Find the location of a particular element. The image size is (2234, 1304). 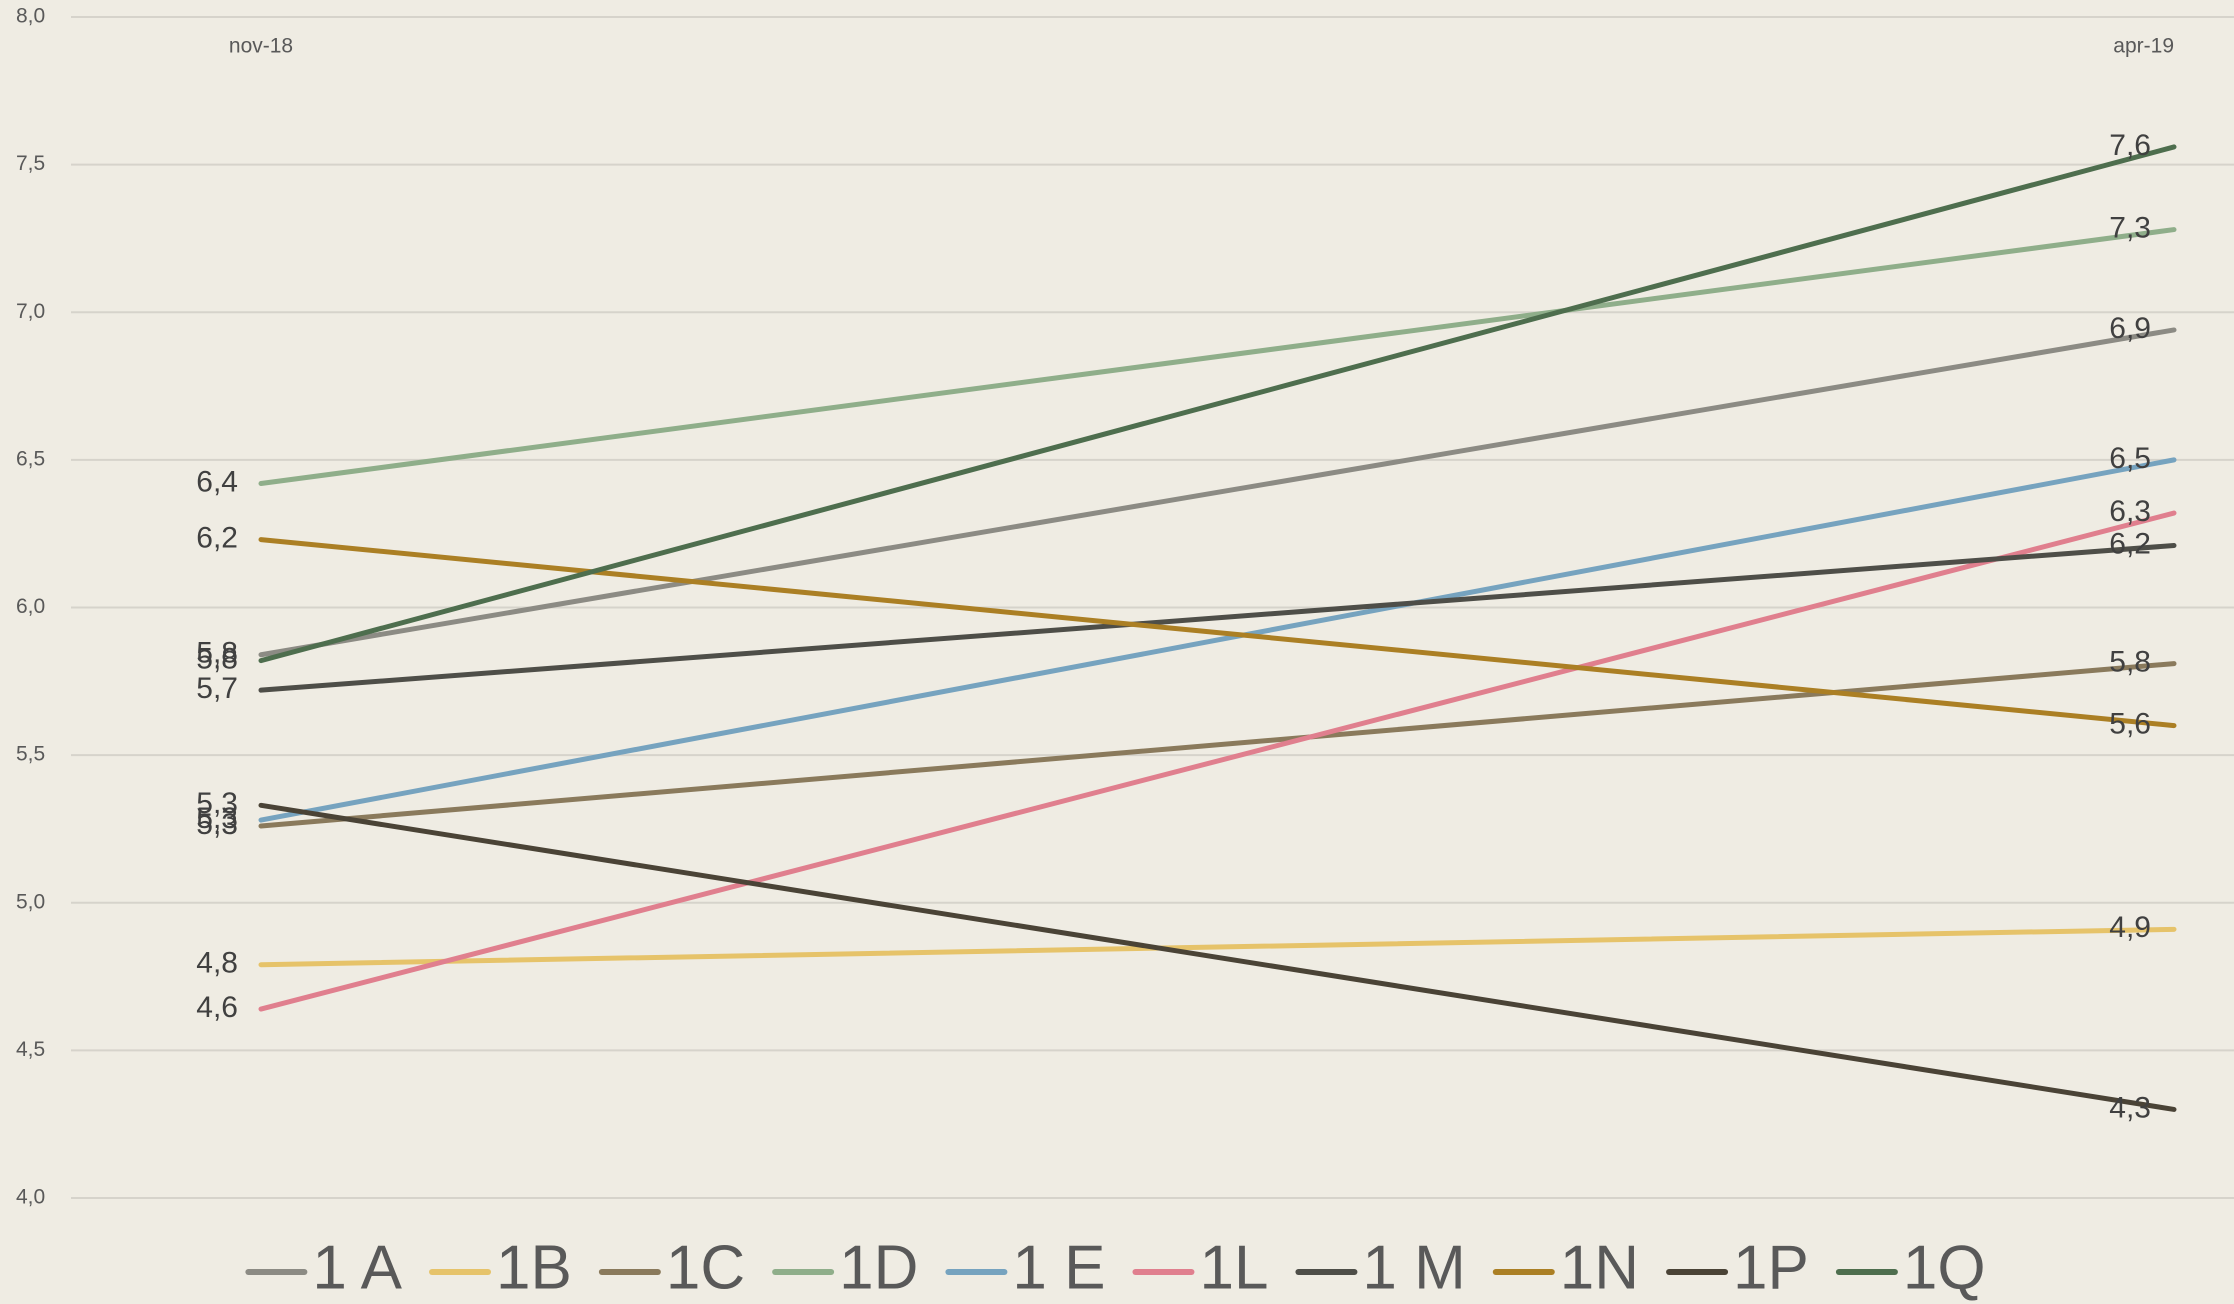

legend-label: 1C is located at coordinates (705, 1267).